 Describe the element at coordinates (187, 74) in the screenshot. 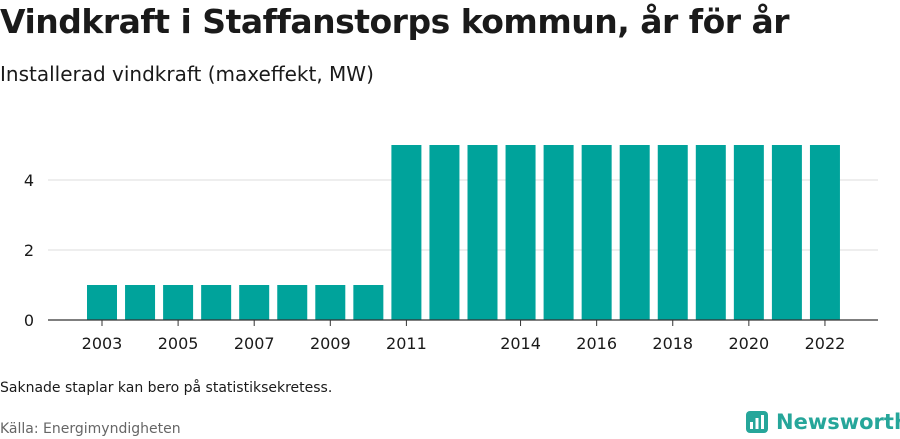

I see `chart-subtitle: Installerad vindkraft (maxeffekt, MW)` at that location.